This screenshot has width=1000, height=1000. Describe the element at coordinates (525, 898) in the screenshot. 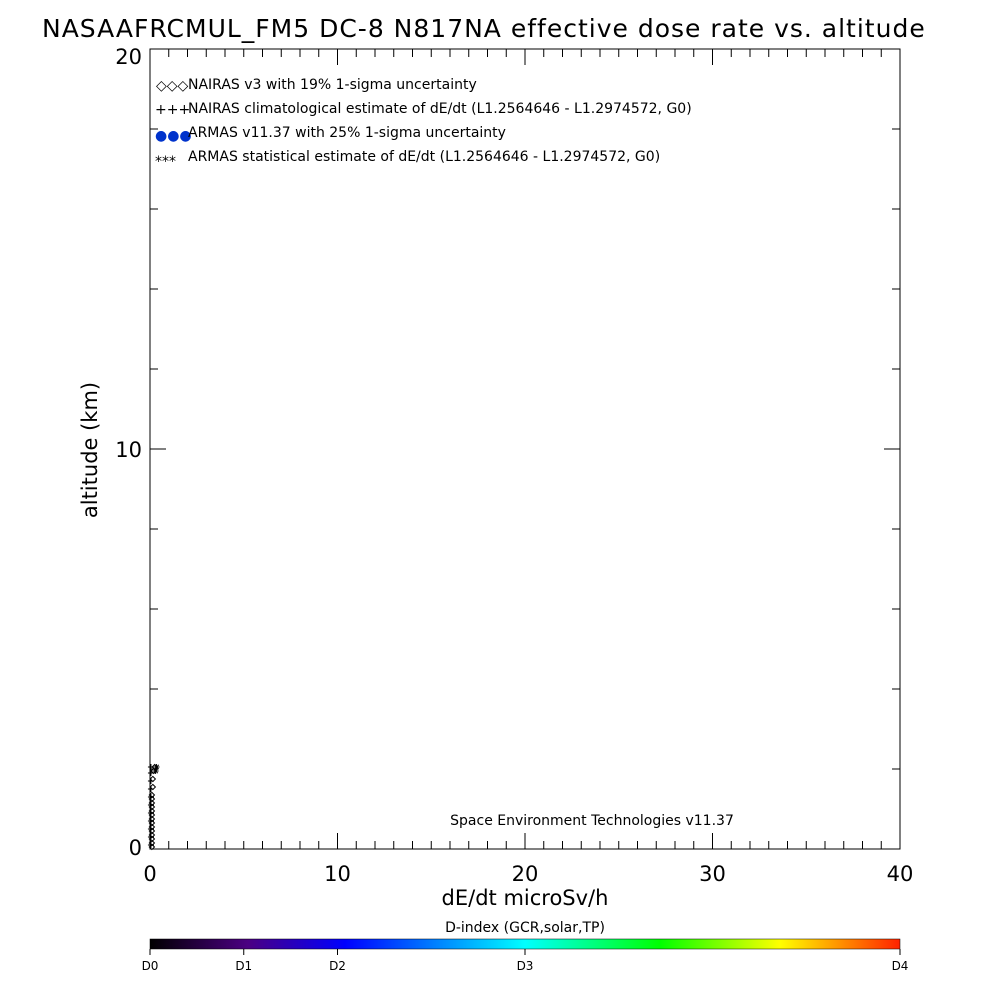

I see `x-axis-label: dE/dt microSv/h` at that location.